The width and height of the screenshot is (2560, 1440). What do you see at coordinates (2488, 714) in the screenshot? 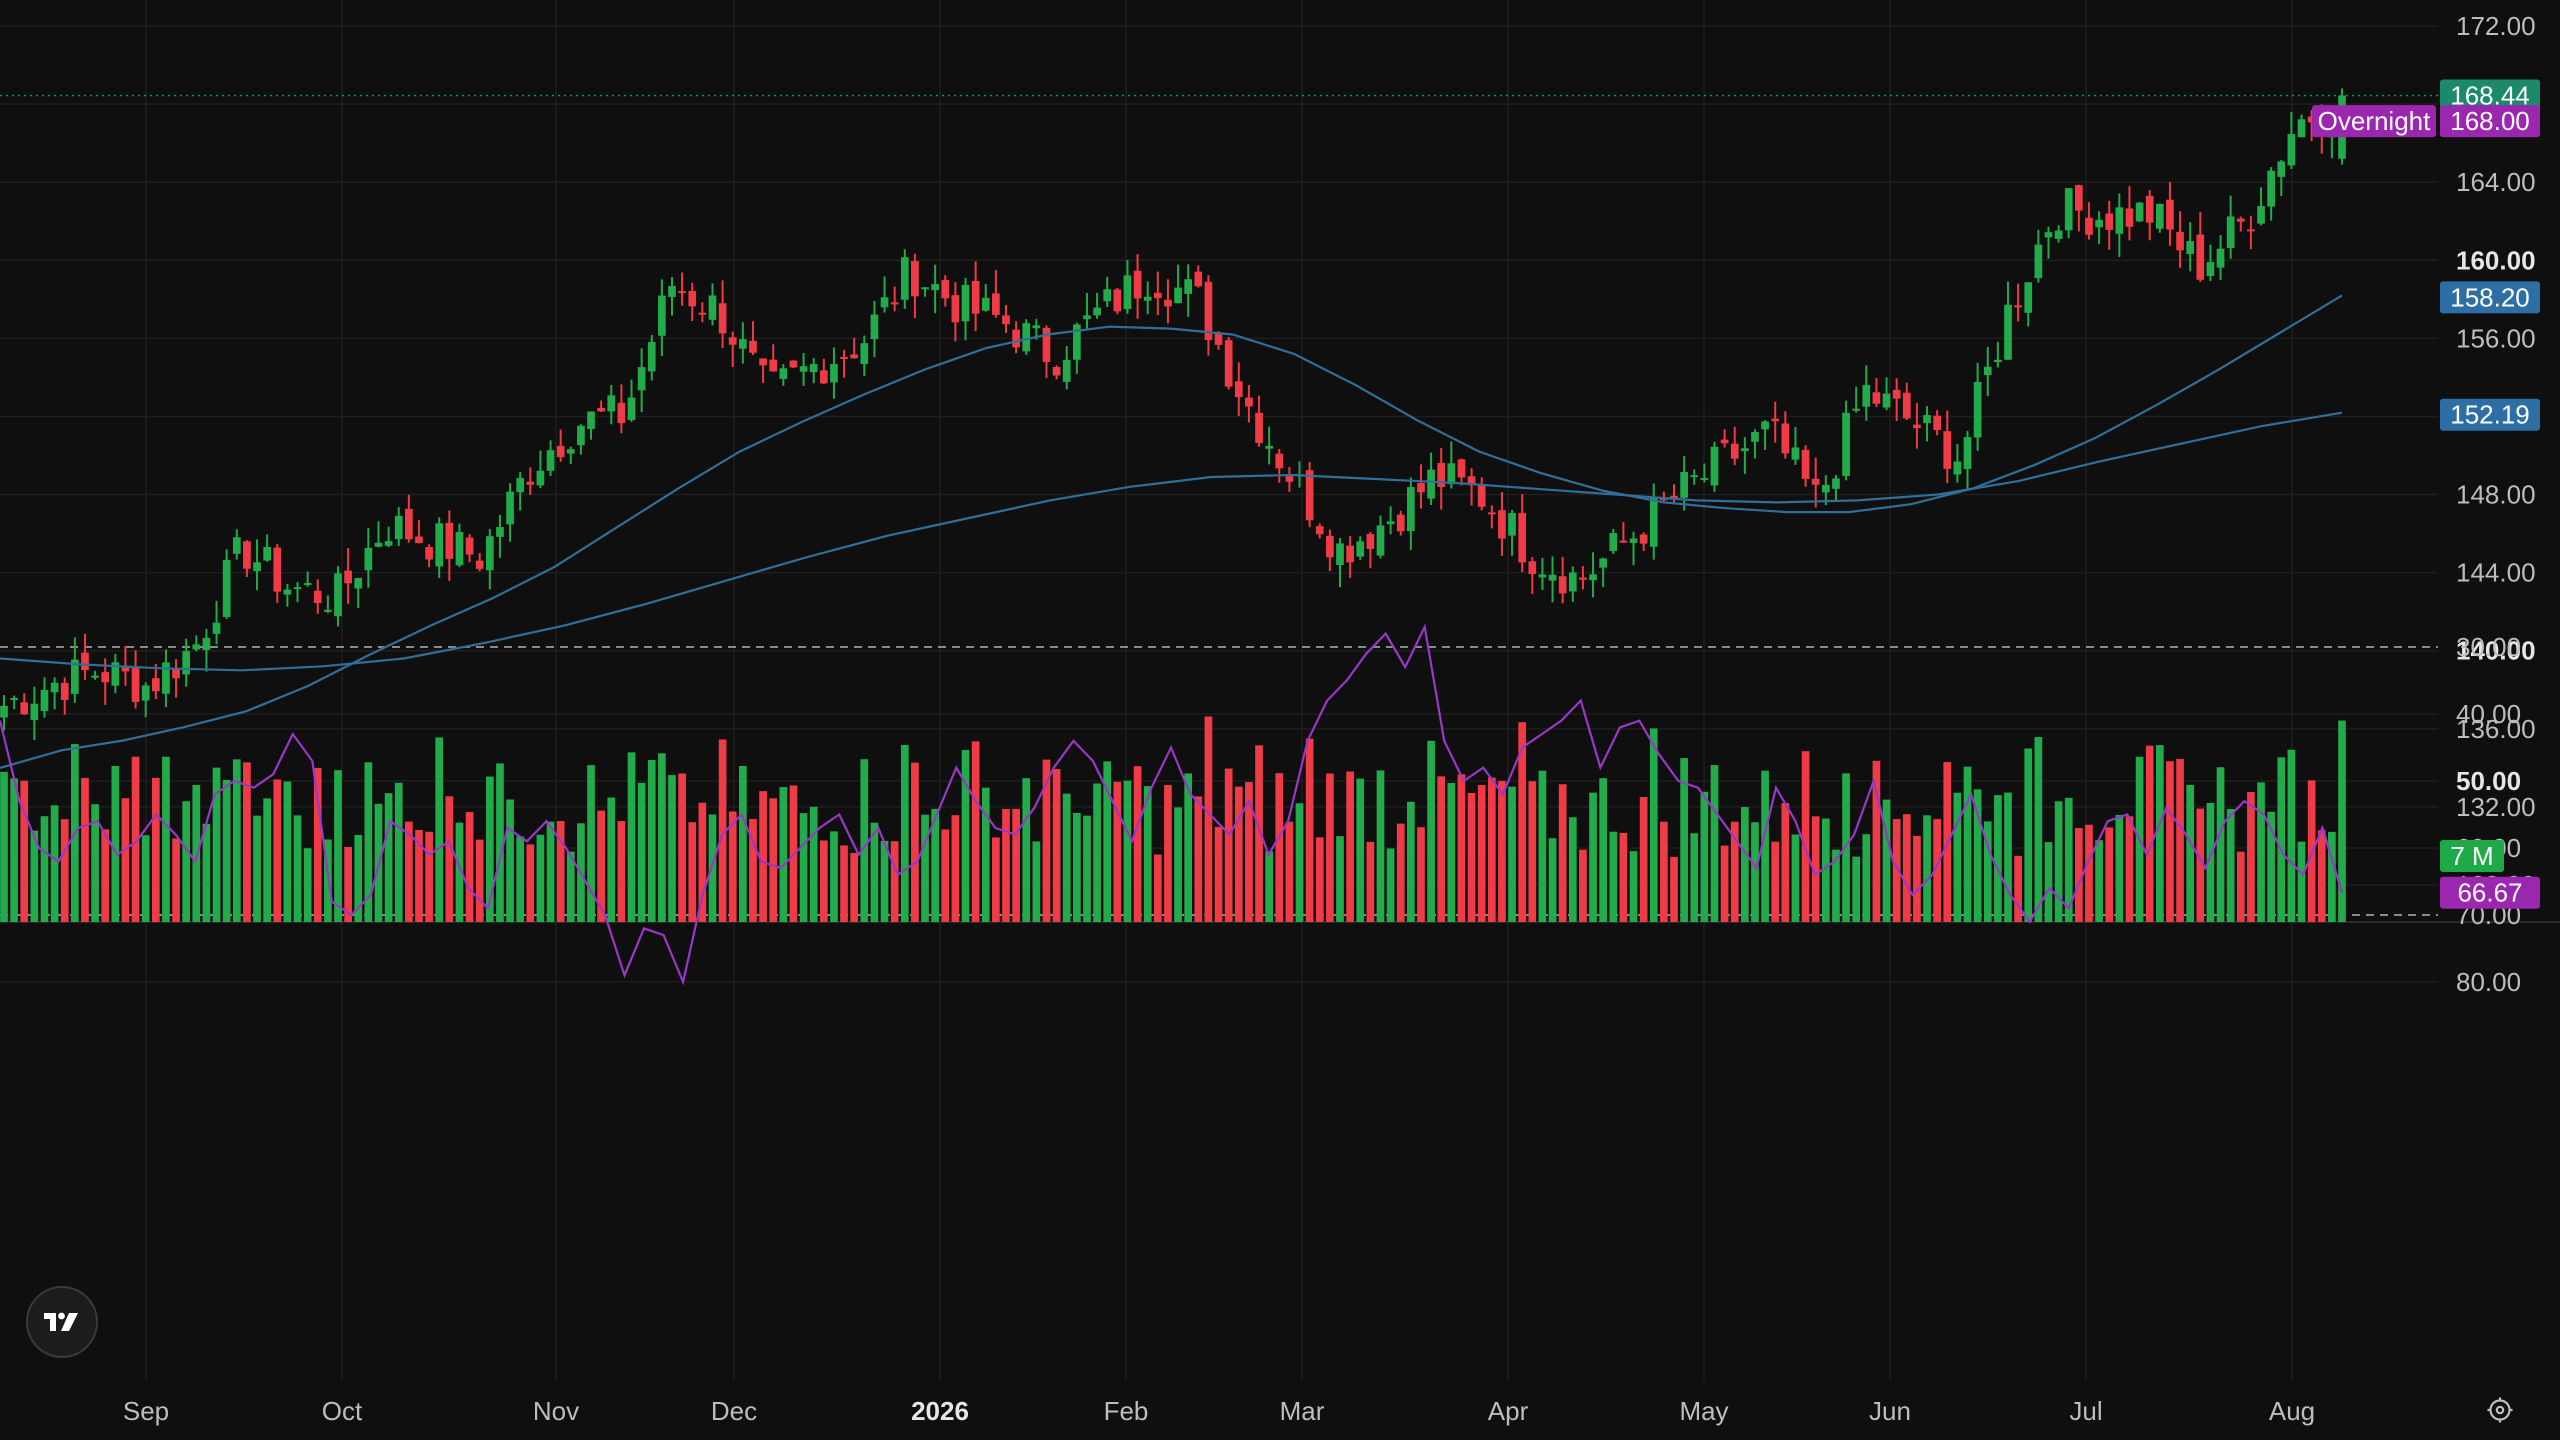
I see `rsi-axis-tick-label: 40.00` at bounding box center [2488, 714].